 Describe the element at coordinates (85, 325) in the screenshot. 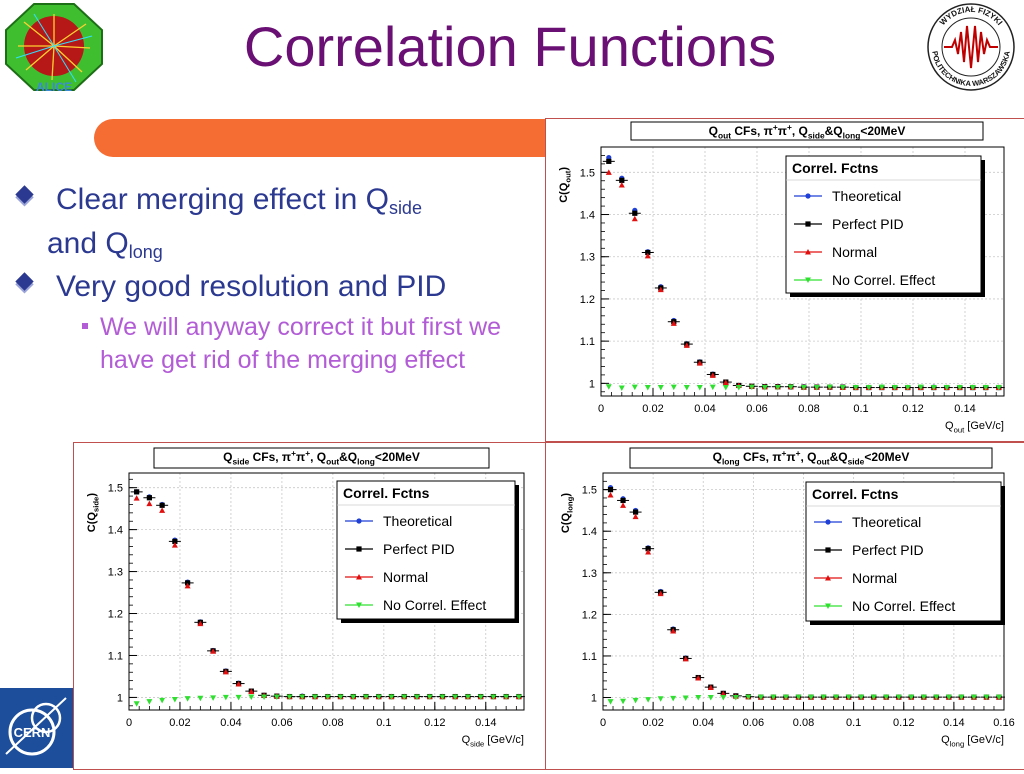

I see `square-bullet-icon` at that location.